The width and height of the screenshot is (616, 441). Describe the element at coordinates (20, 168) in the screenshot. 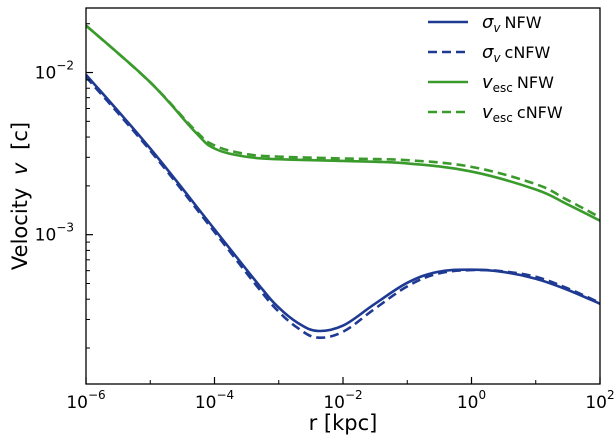

I see `y-axis-title-var: v` at that location.